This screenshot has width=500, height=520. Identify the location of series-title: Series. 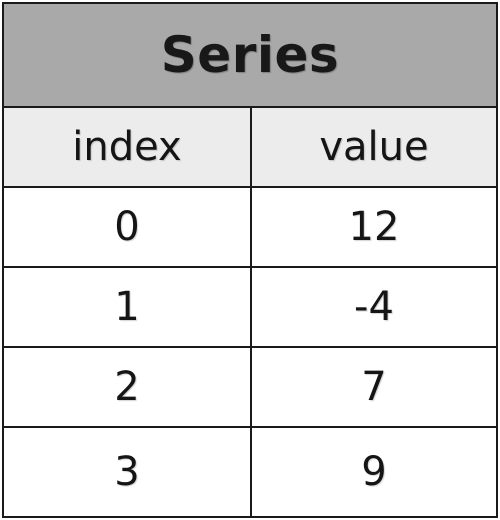
(250, 55).